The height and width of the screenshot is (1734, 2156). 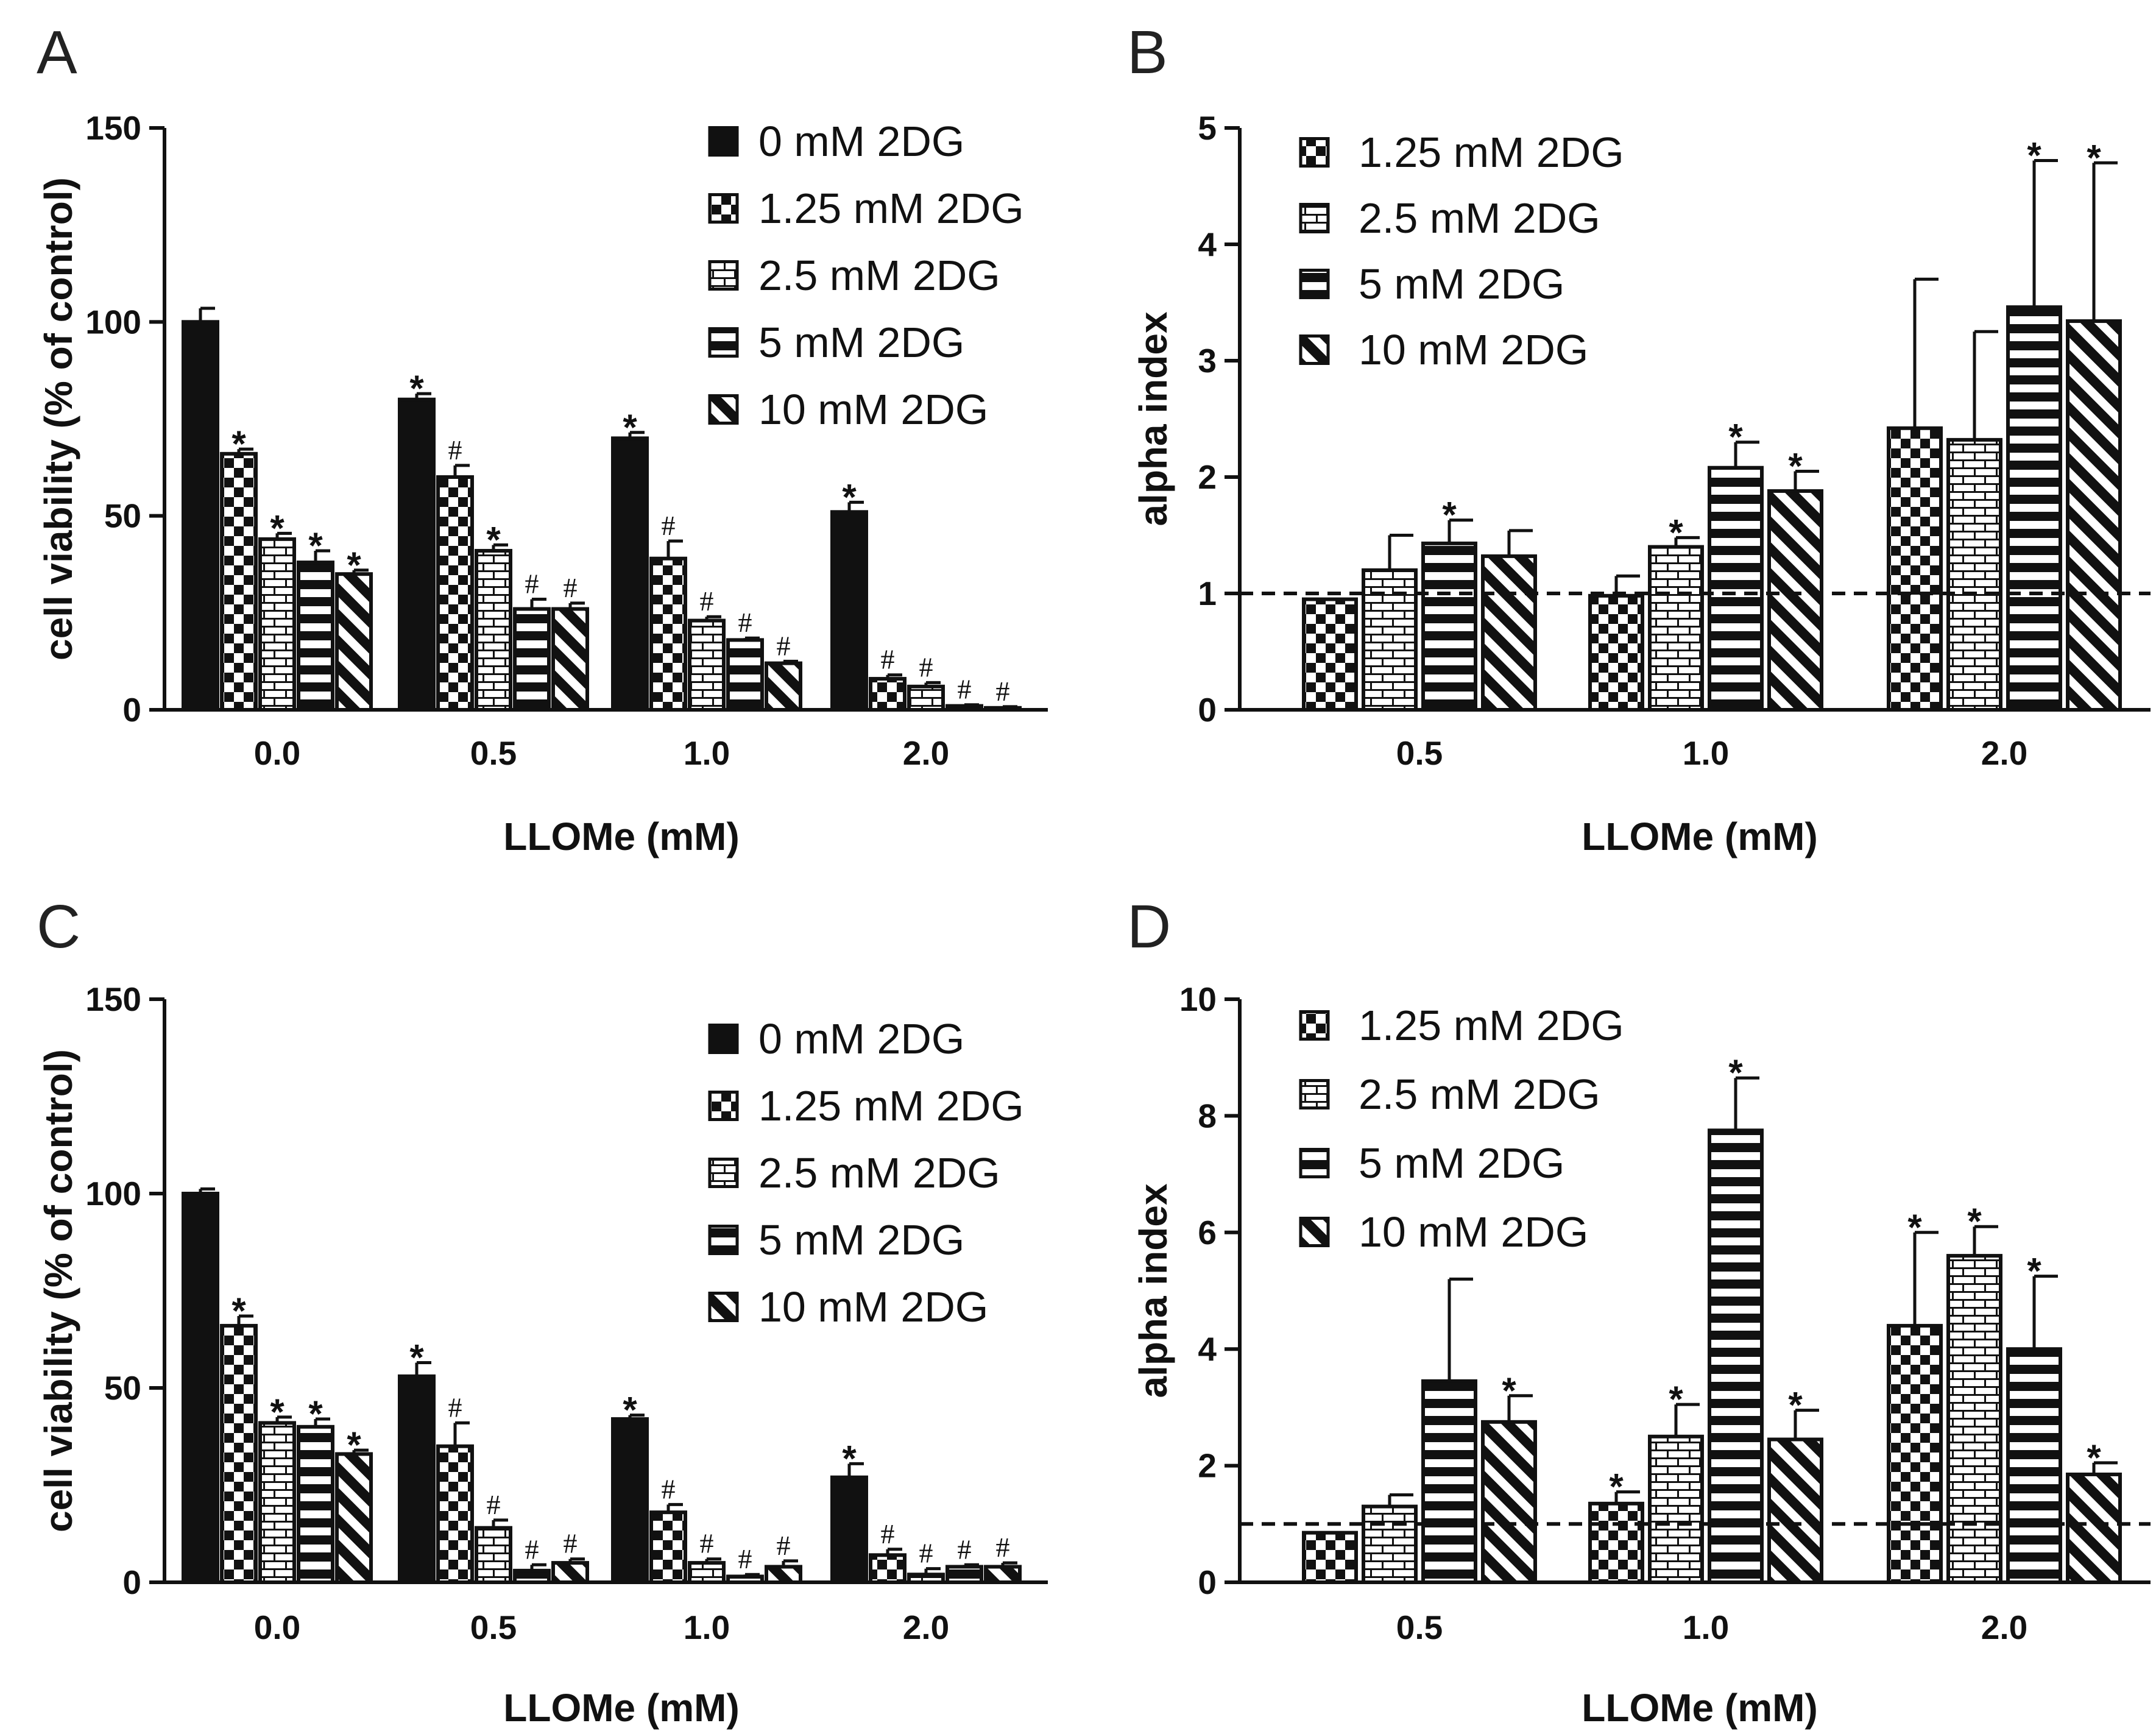 What do you see at coordinates (59, 1290) in the screenshot?
I see `y-axis-label: cell viability (% of control)` at bounding box center [59, 1290].